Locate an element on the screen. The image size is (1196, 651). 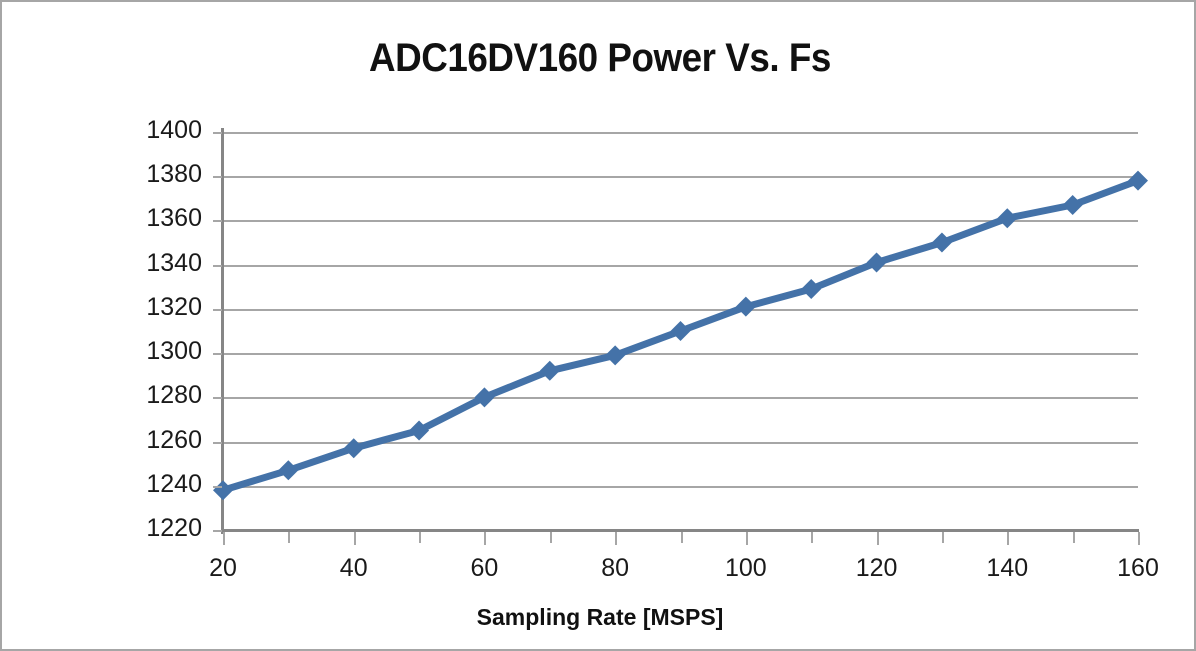
x-axis-line is located at coordinates (680, 530).